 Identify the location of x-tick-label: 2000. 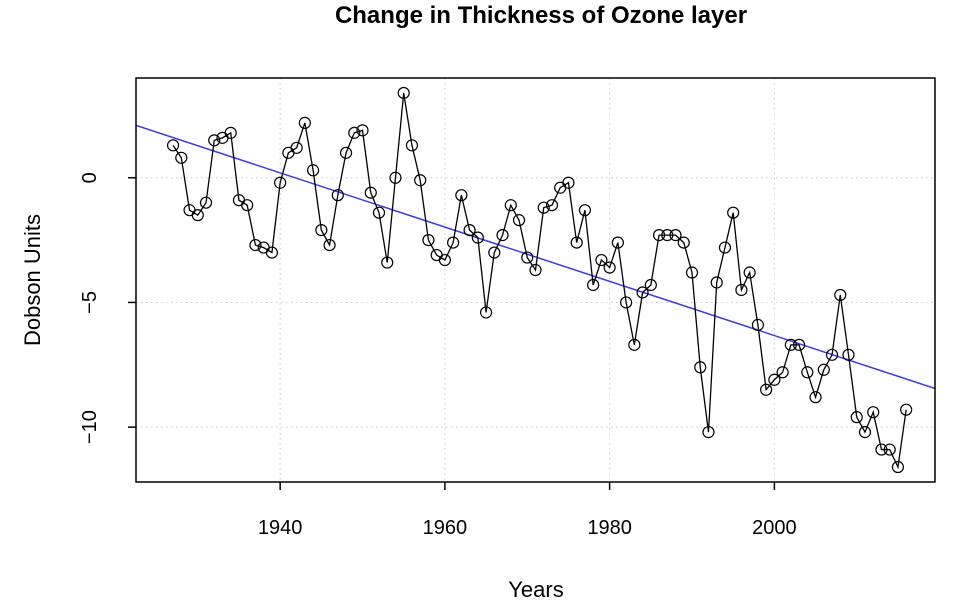
(774, 528).